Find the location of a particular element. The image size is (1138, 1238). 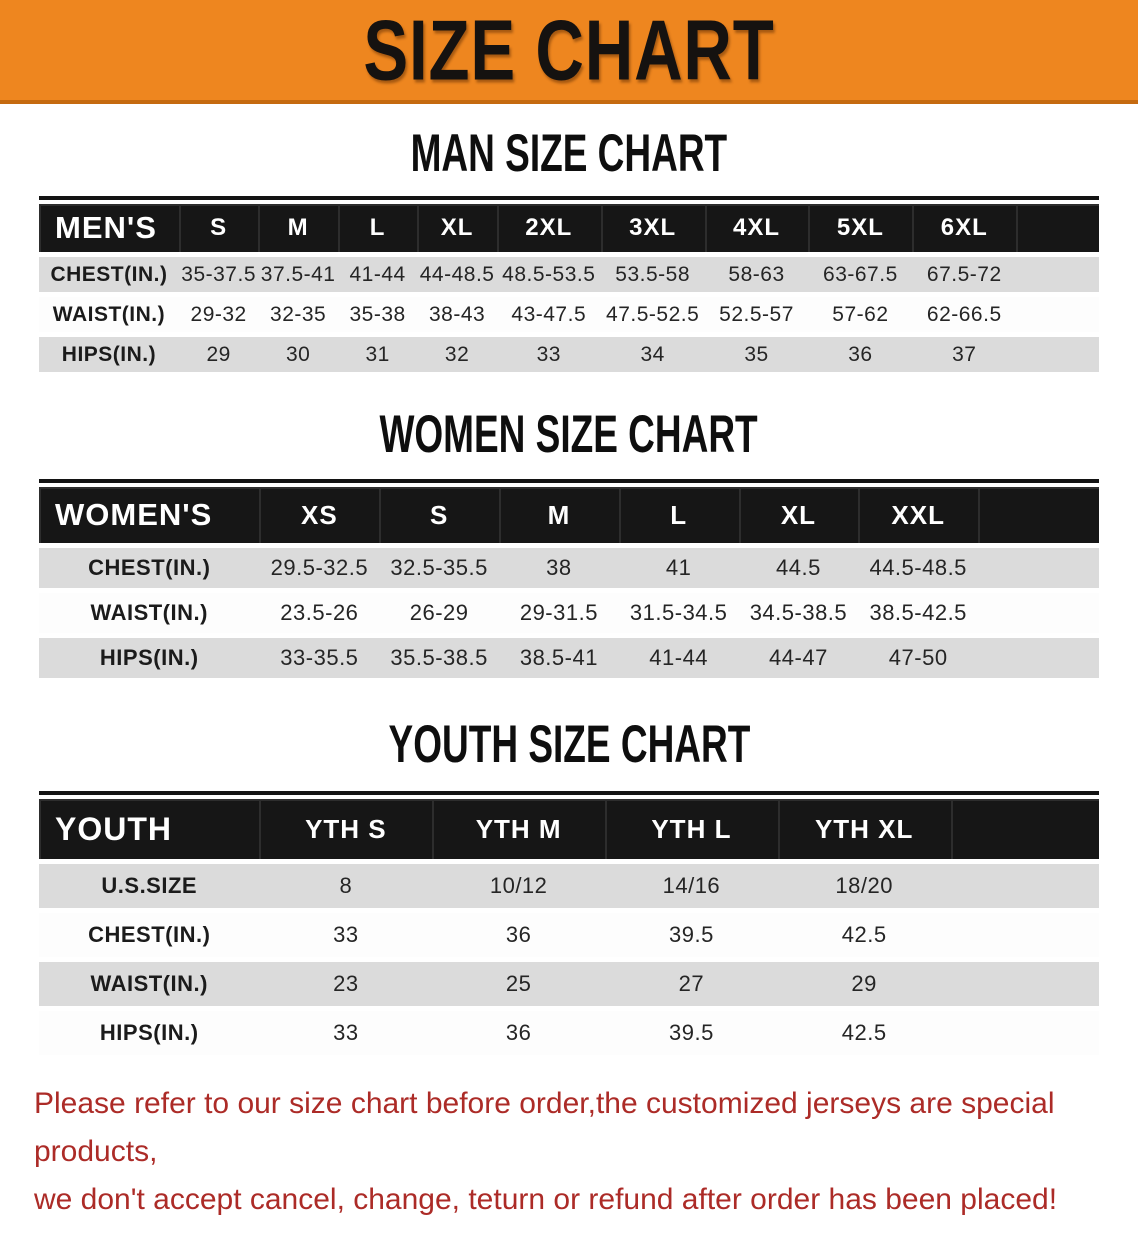

youth-table-top-rule is located at coordinates (569, 793).